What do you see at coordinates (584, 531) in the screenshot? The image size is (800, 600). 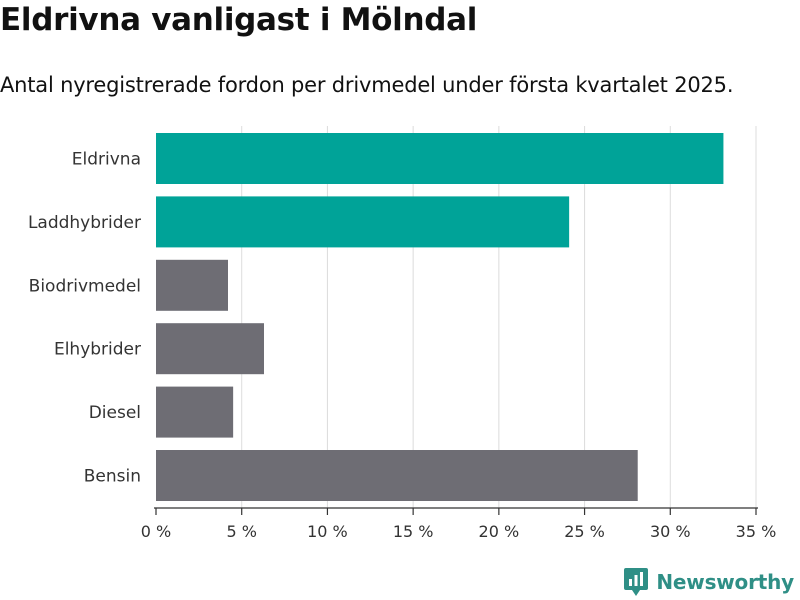 I see `x-tick-label: 25 %` at bounding box center [584, 531].